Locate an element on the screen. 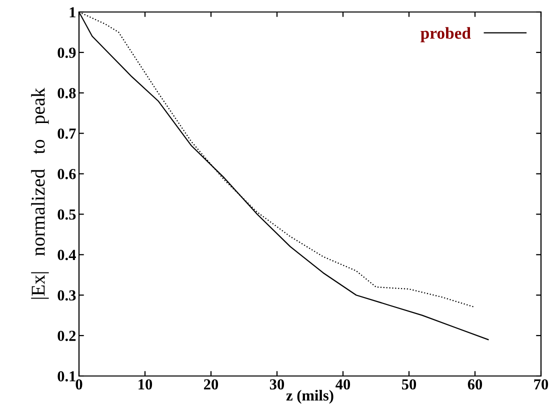  y-tick-label: 0.9 is located at coordinates (67, 53).